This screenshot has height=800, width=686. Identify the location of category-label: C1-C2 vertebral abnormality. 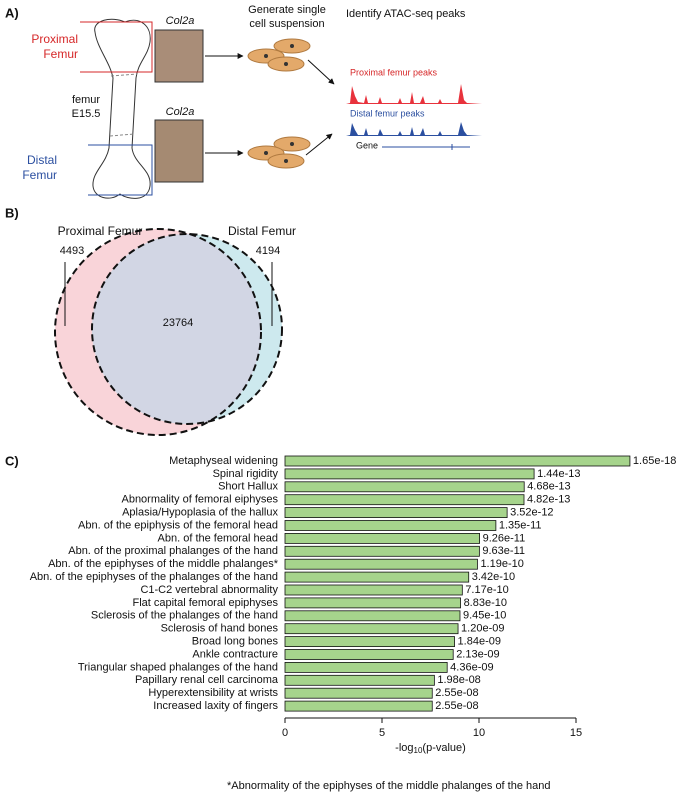
(209, 590).